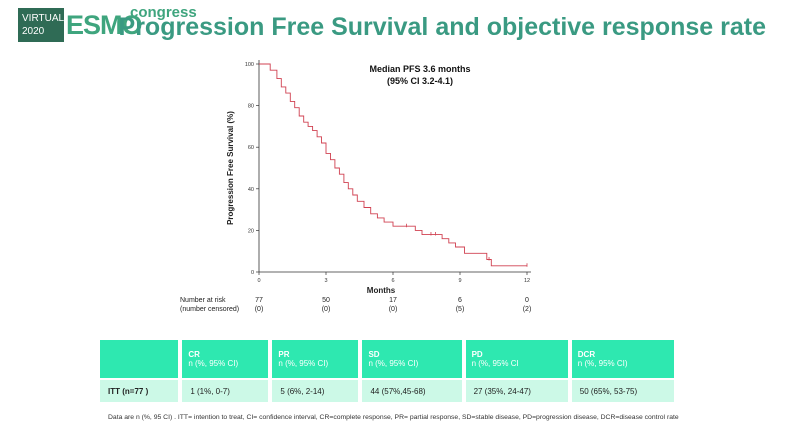  Describe the element at coordinates (315, 391) in the screenshot. I see `pr-value-cell: 5 (6%, 2-14)` at that location.